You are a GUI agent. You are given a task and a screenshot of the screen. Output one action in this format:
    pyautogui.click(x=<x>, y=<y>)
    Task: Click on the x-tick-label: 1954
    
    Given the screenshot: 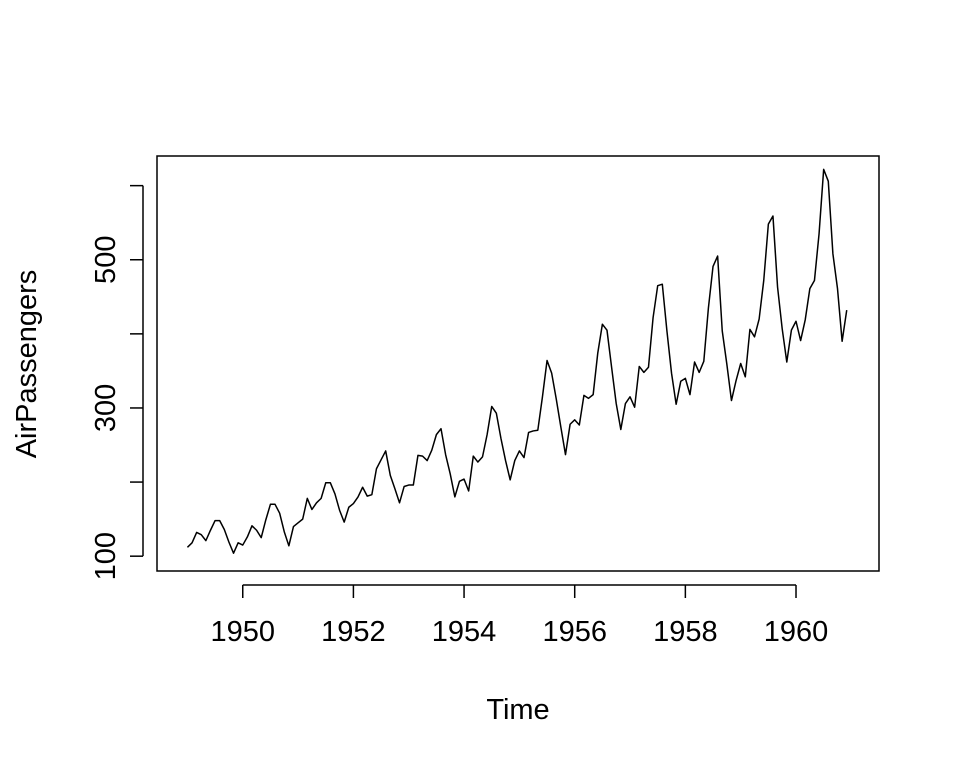 What is the action you would take?
    pyautogui.click(x=464, y=632)
    